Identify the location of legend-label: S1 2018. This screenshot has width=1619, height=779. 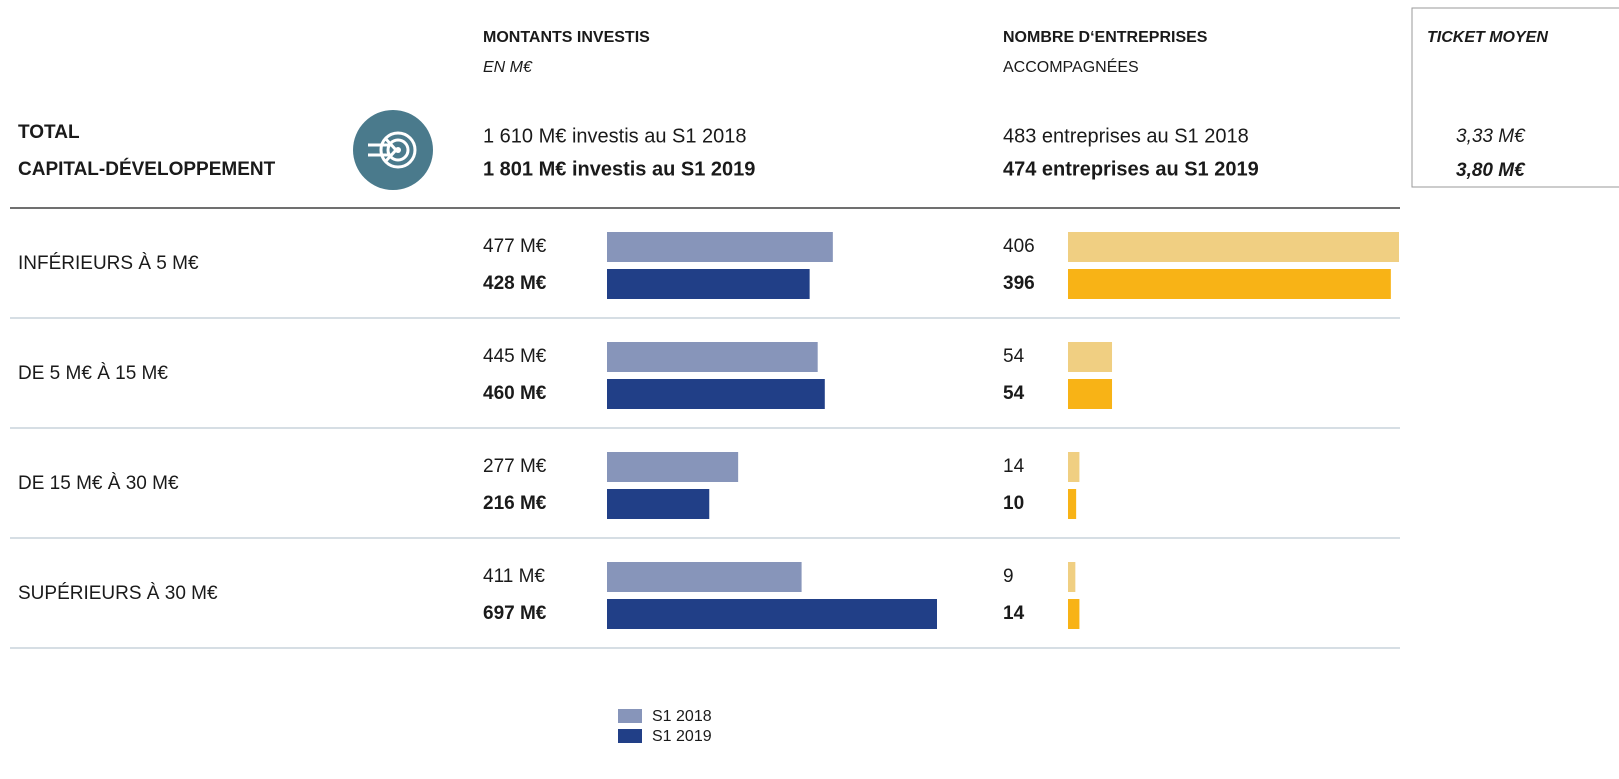
(682, 716).